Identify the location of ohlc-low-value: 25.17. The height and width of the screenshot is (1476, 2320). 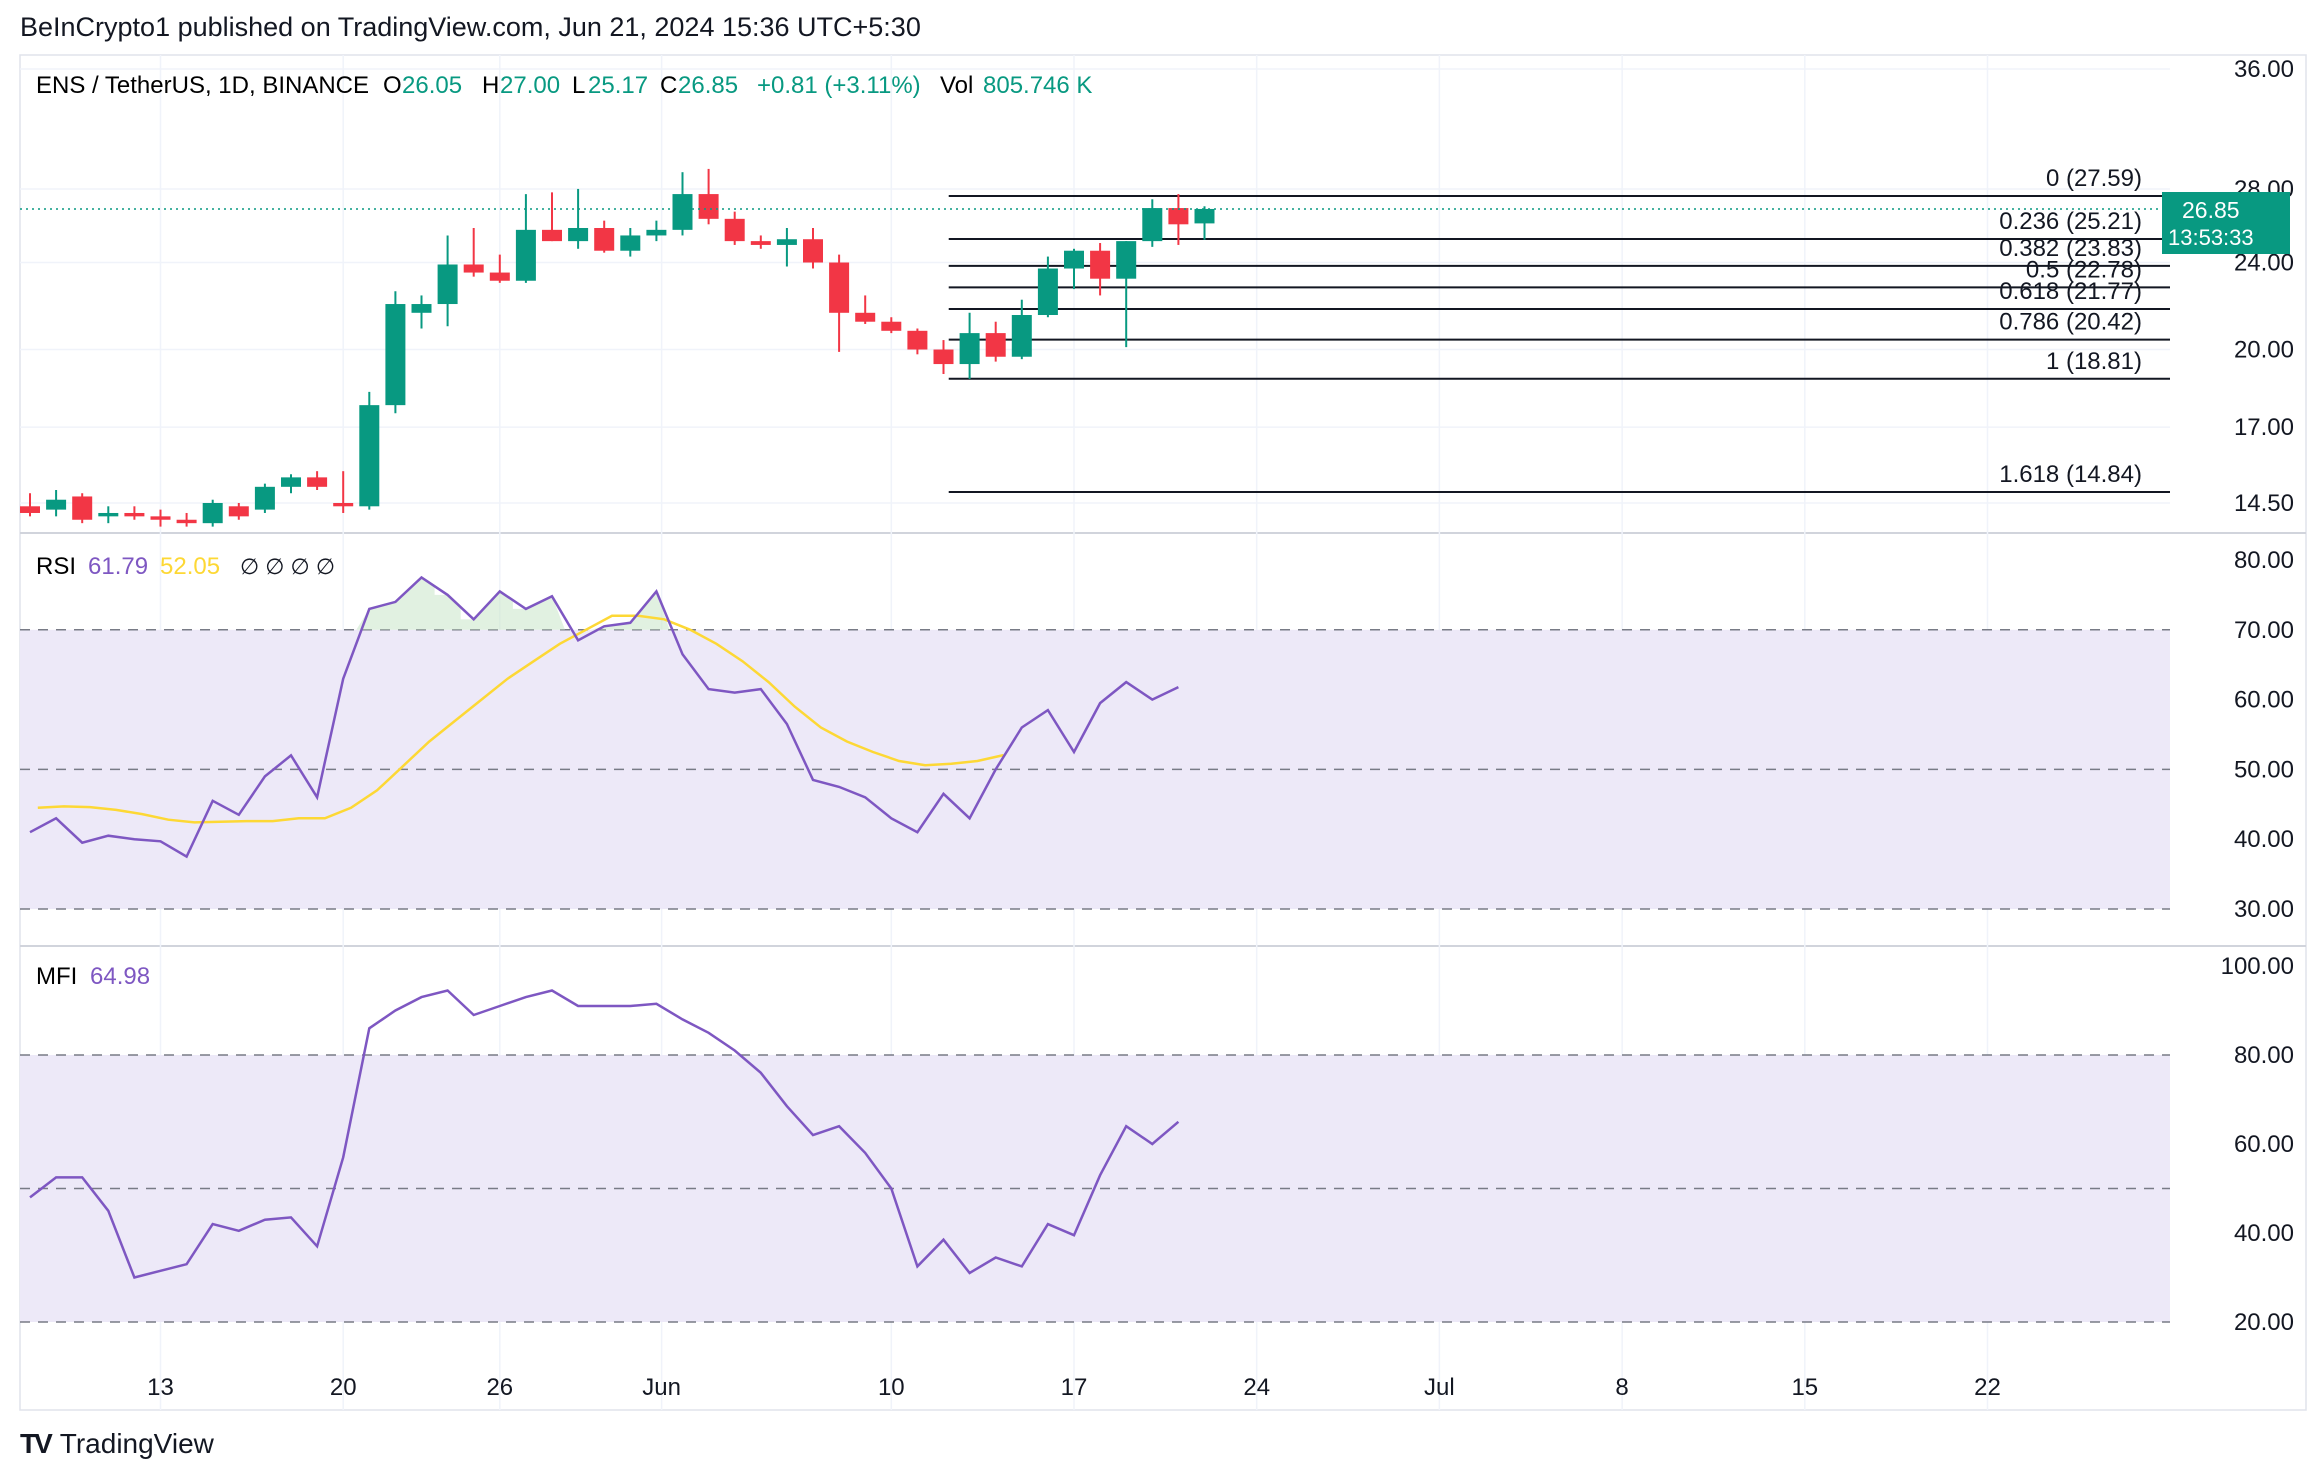
(618, 85).